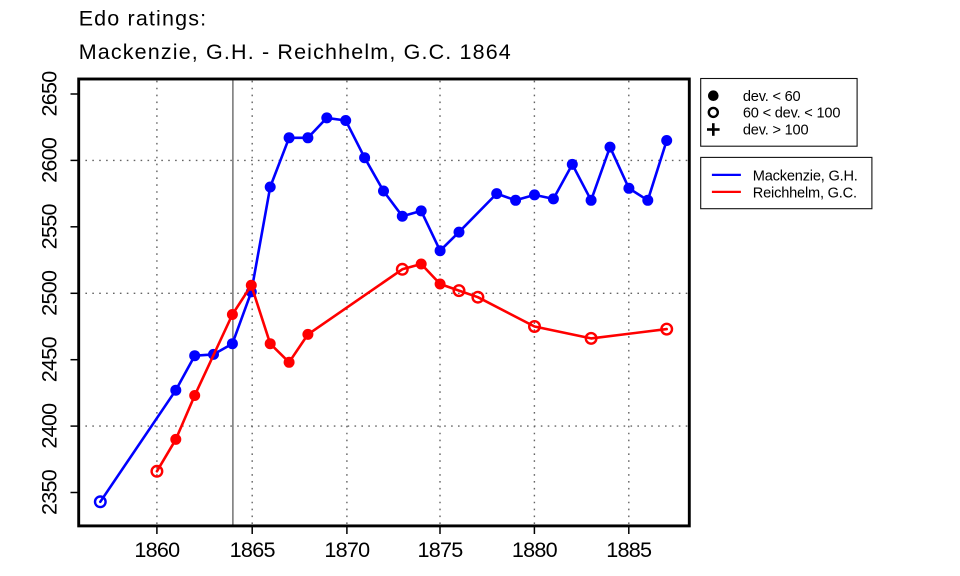 The image size is (960, 576). I want to click on svg-text: 2350, so click(49, 492).